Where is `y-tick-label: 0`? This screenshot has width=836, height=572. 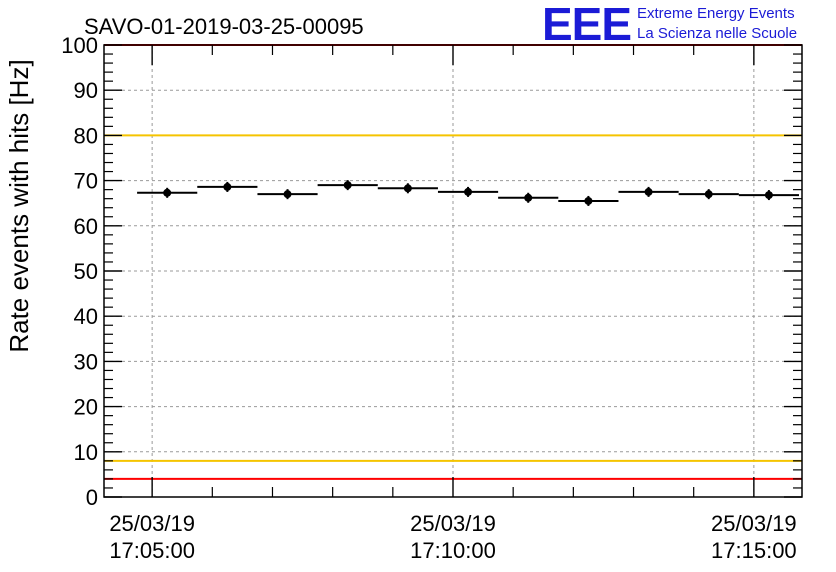 y-tick-label: 0 is located at coordinates (92, 497).